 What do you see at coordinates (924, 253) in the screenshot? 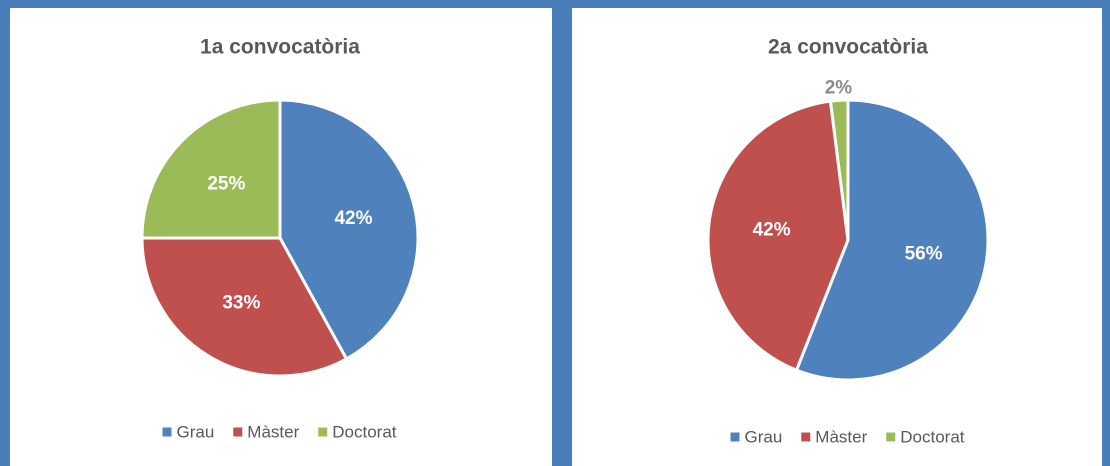
I see `data-label: 56%` at bounding box center [924, 253].